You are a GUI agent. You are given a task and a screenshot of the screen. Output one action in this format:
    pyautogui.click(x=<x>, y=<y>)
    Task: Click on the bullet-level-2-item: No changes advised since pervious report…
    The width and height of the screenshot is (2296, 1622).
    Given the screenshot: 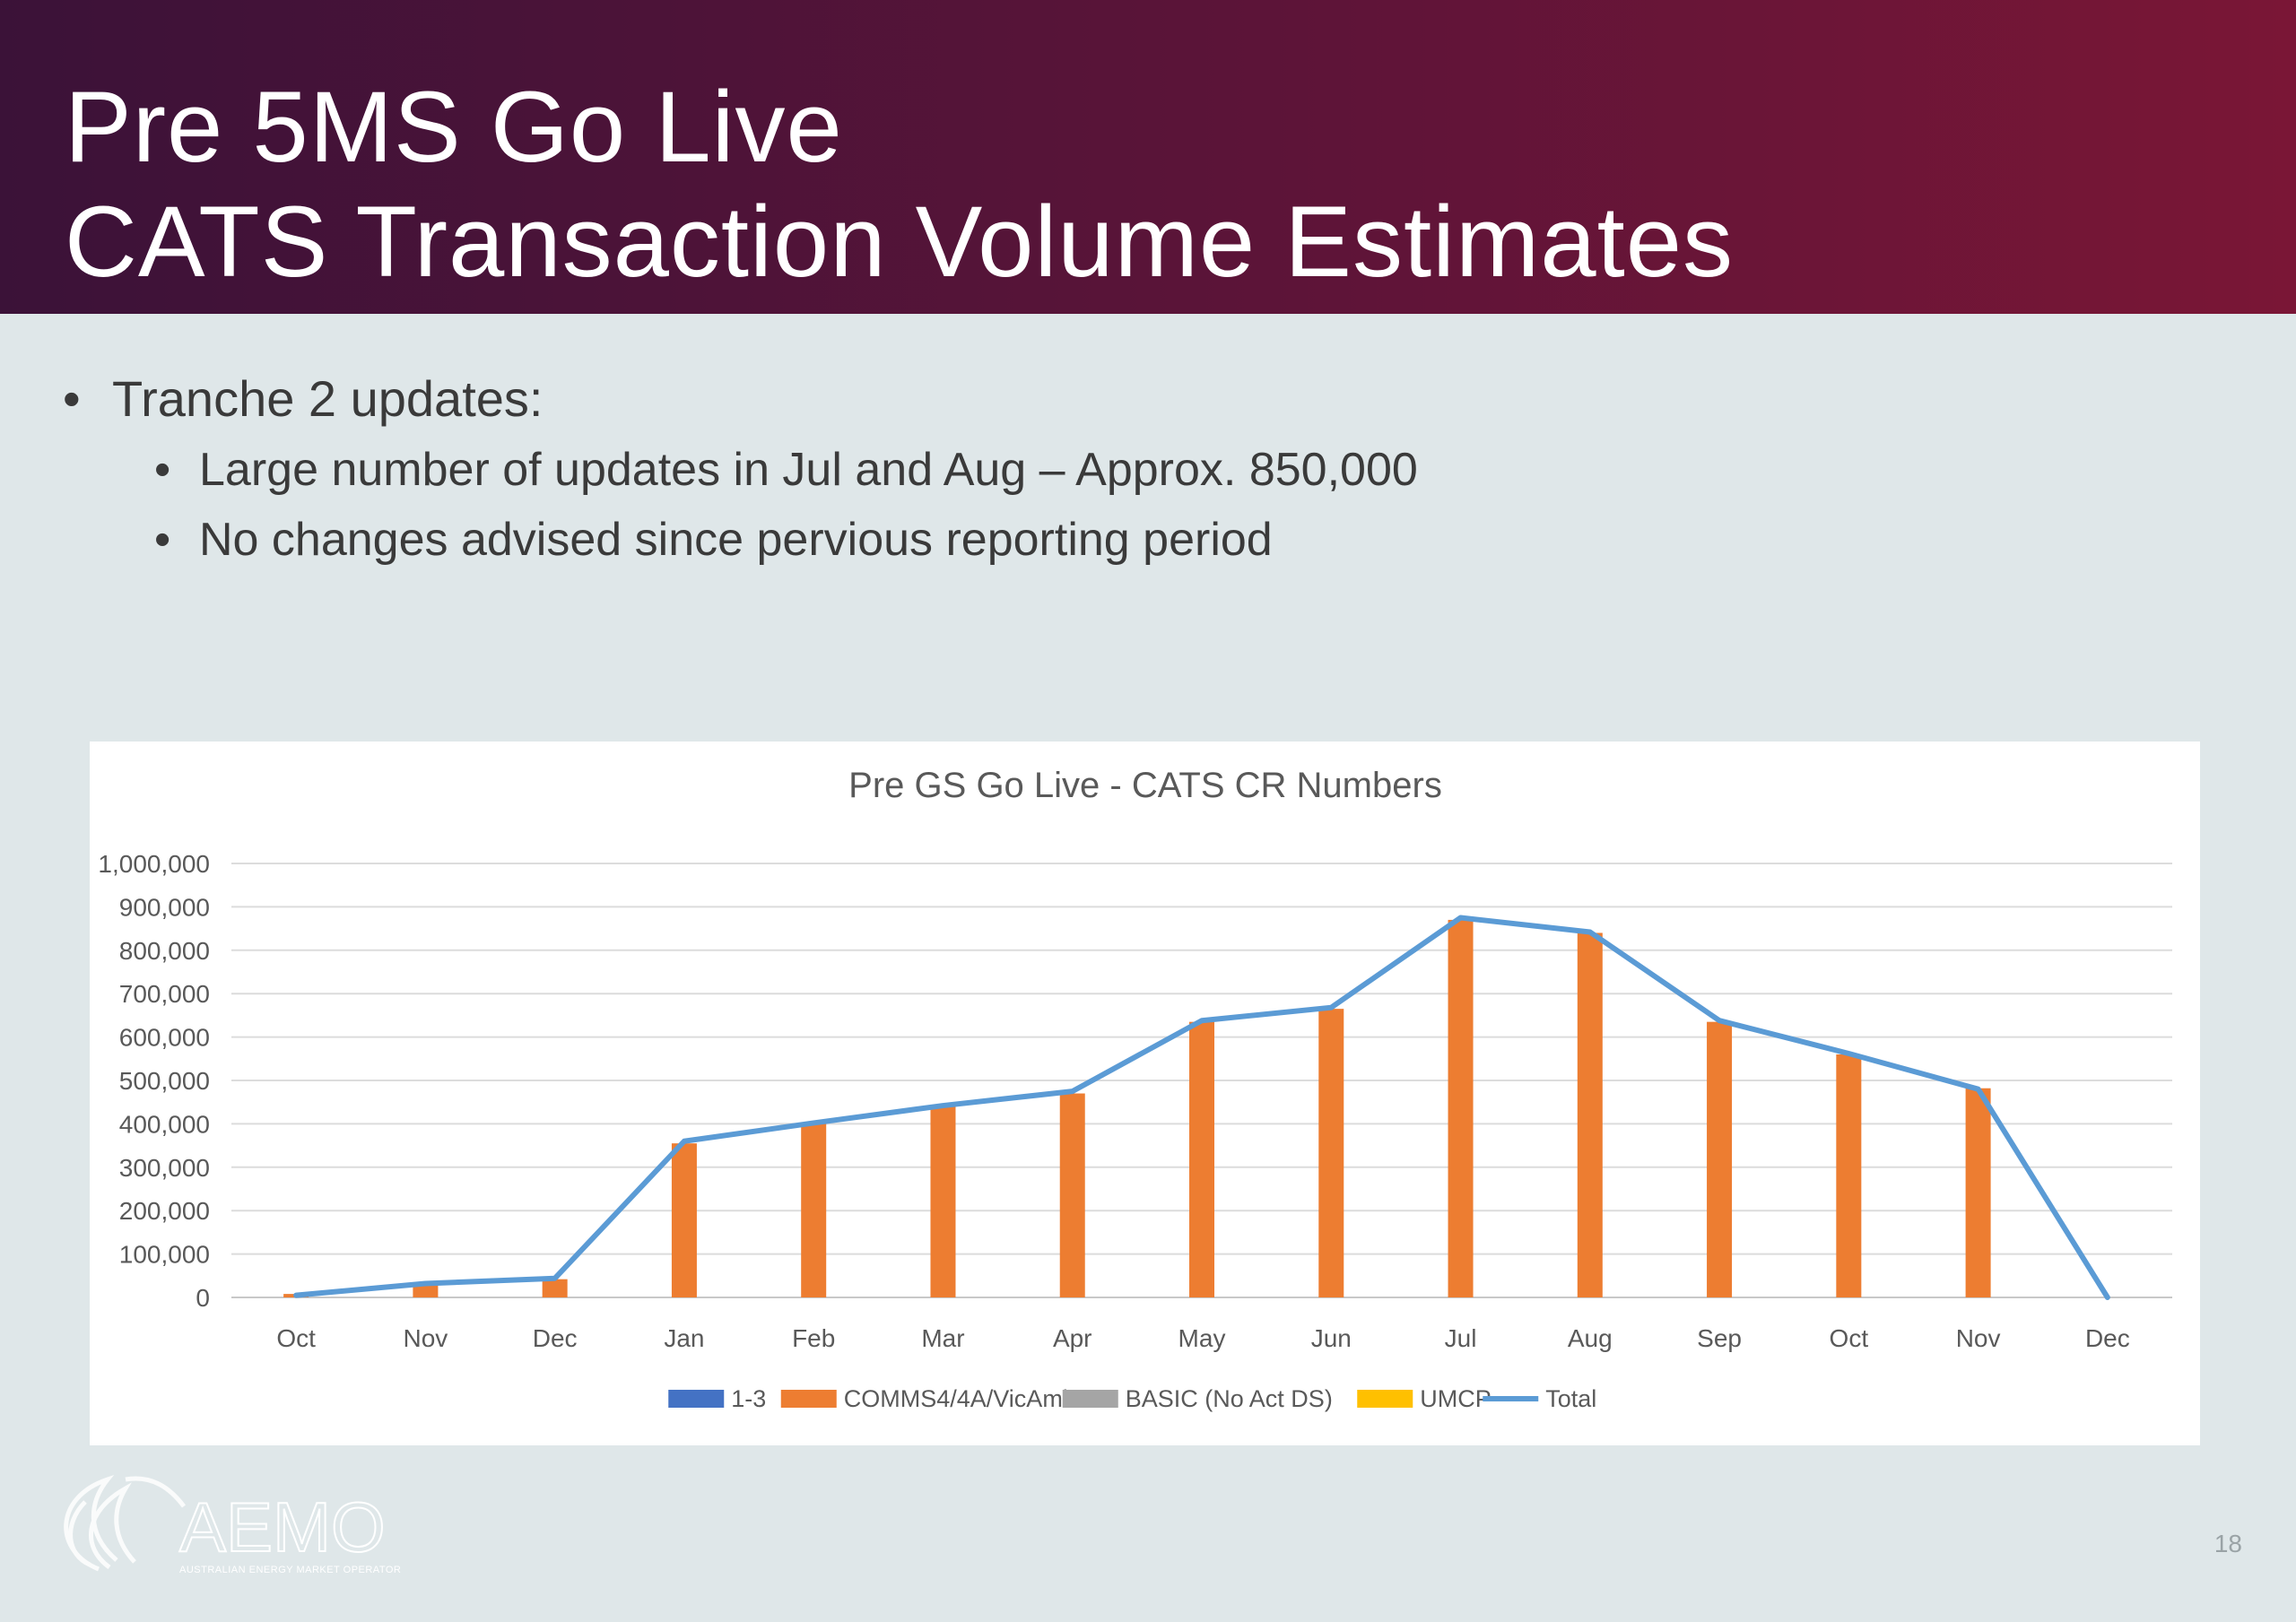 What is the action you would take?
    pyautogui.click(x=740, y=540)
    